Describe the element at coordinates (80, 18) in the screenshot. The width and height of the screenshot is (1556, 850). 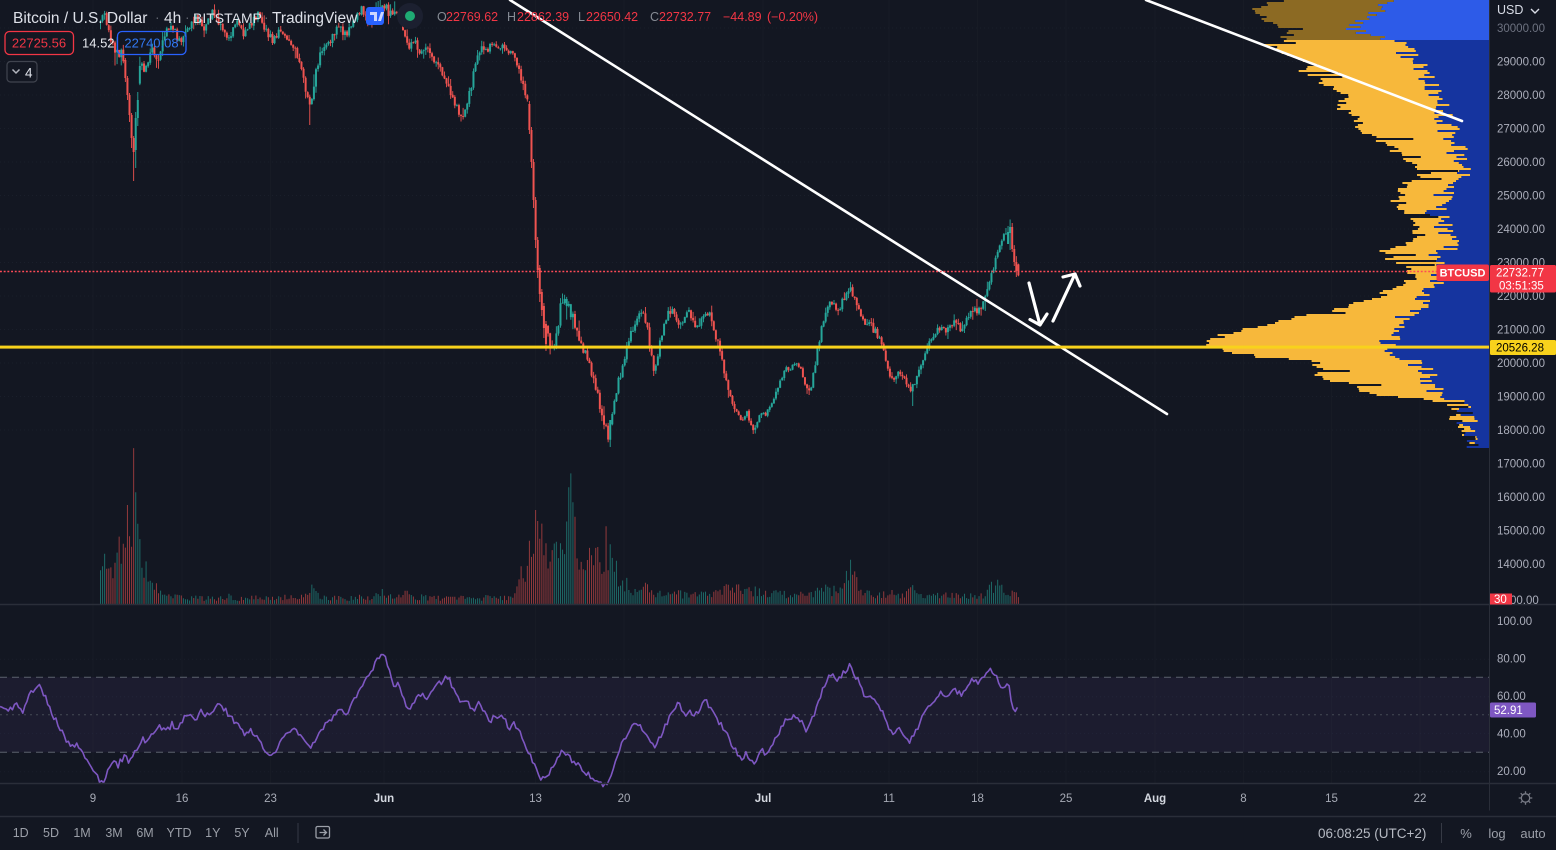
I see `svg-text: Bitcoin / U.S. Dollar` at that location.